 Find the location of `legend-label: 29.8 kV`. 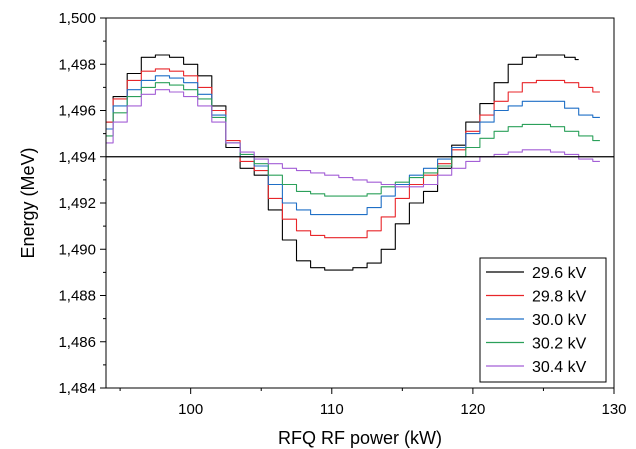

legend-label: 29.8 kV is located at coordinates (559, 297).